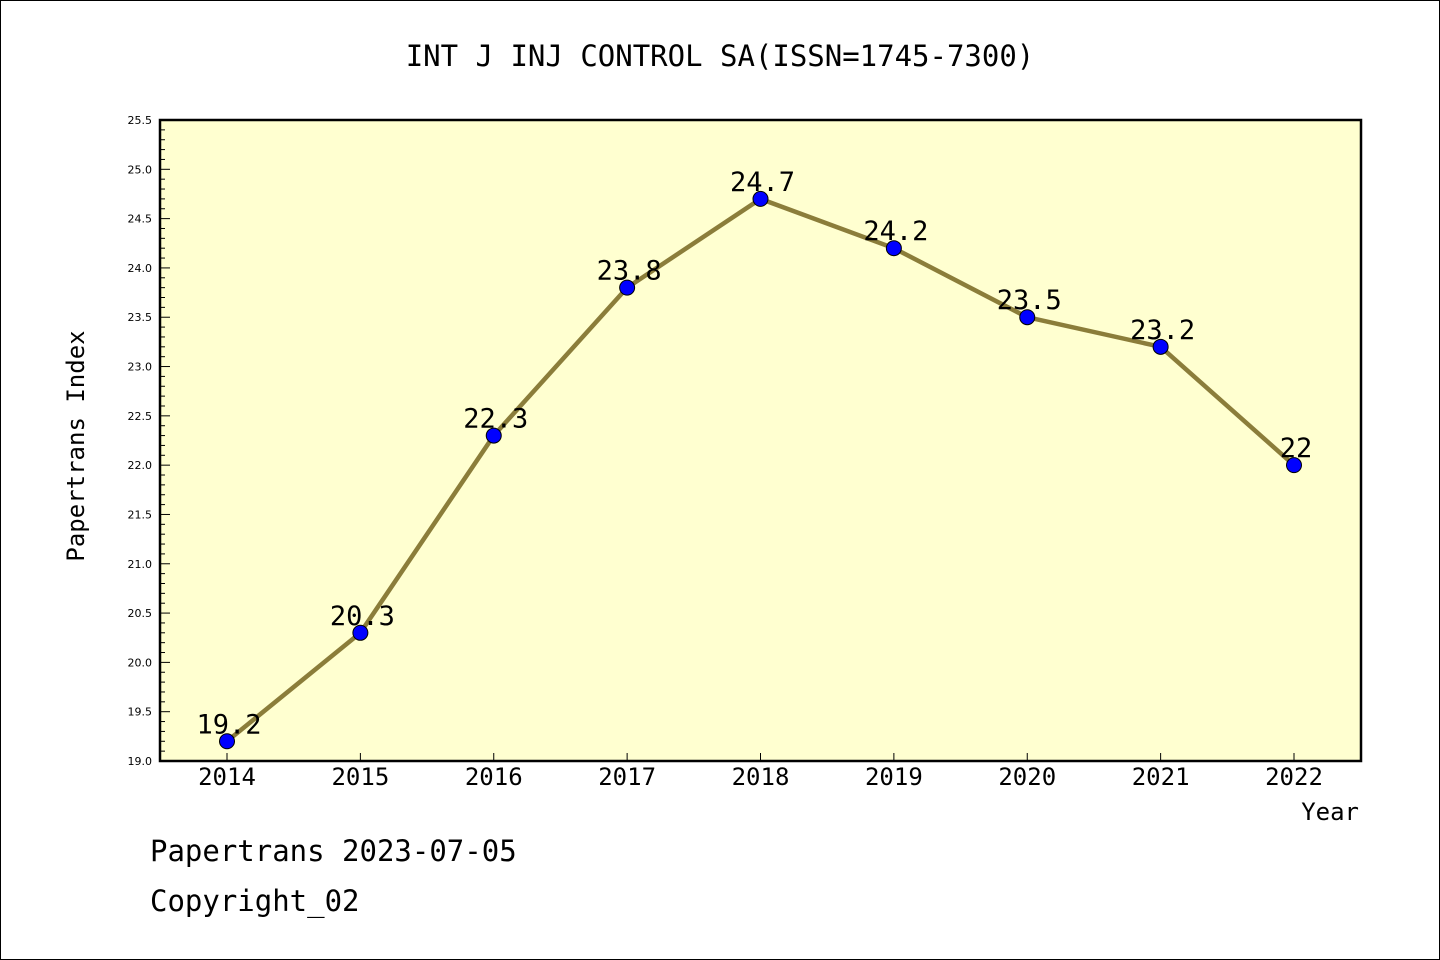  I want to click on y-tick-label: 21.0, so click(140, 564).